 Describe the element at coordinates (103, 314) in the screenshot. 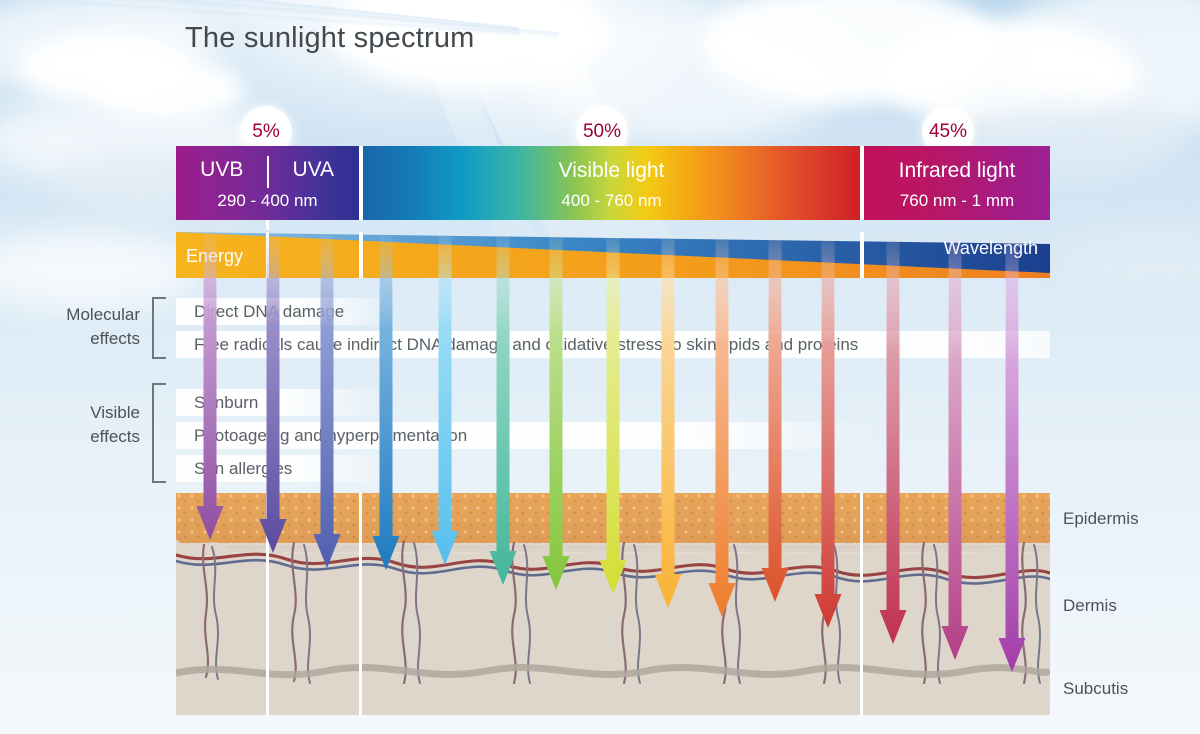

I see `group-molecular-line1: Molecular` at that location.